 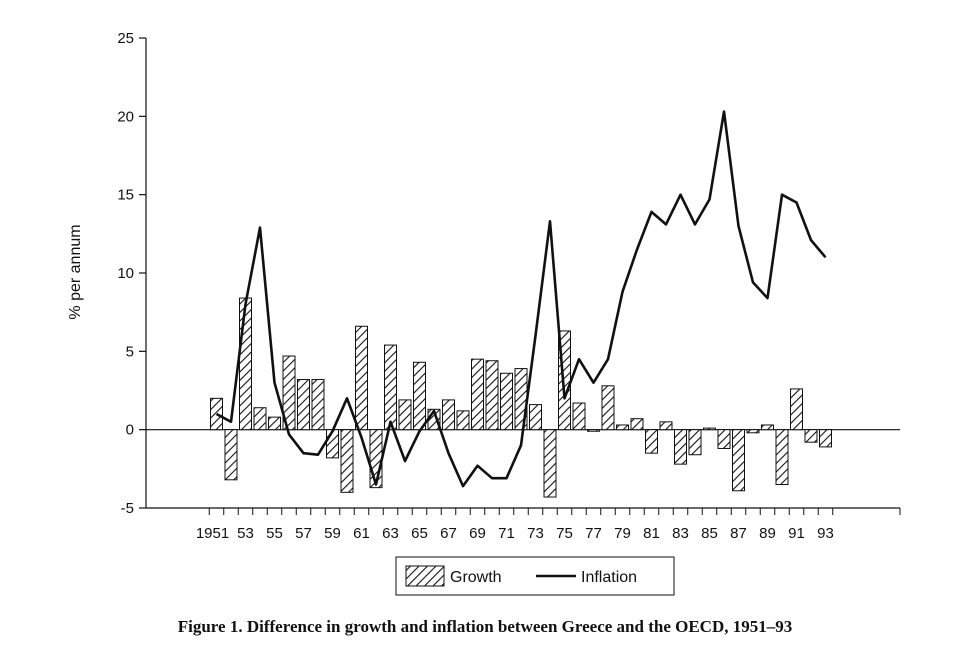 I want to click on legend-growth-swatch, so click(x=425, y=576).